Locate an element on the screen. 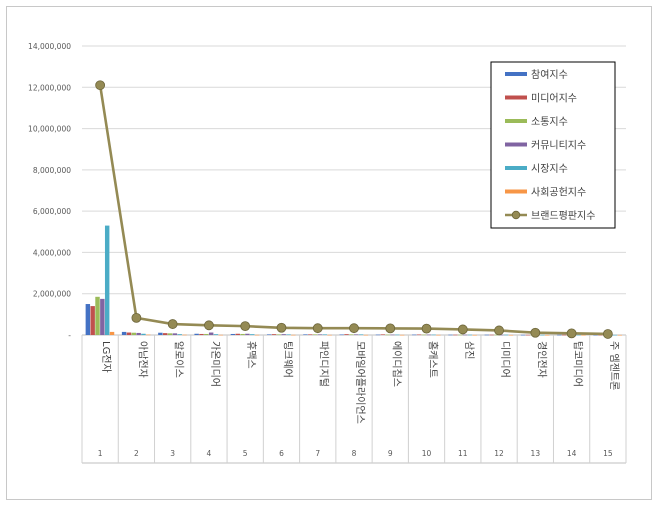 This screenshot has width=660, height=508. x-tick-label: 파인디지털 is located at coordinates (324, 364).